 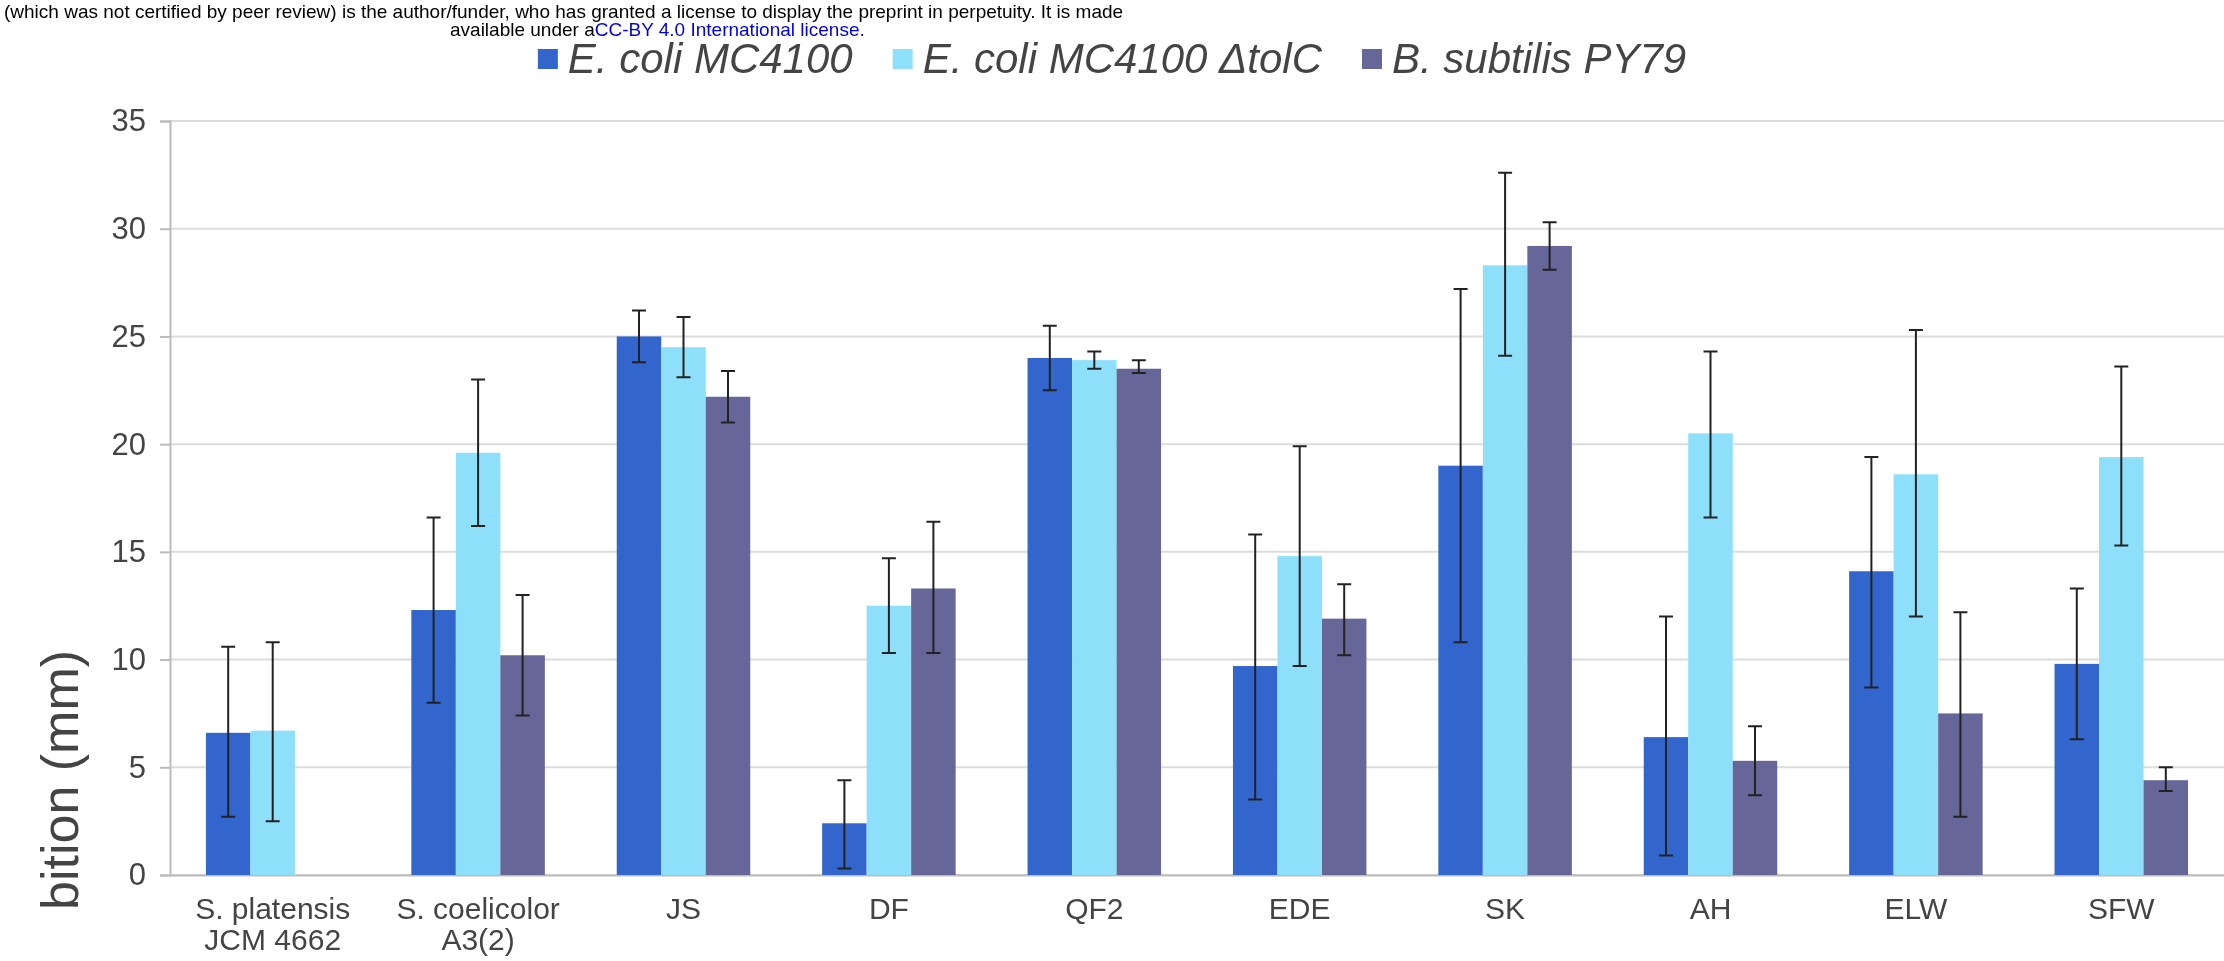 What do you see at coordinates (888, 908) in the screenshot?
I see `x-tick-label: DF` at bounding box center [888, 908].